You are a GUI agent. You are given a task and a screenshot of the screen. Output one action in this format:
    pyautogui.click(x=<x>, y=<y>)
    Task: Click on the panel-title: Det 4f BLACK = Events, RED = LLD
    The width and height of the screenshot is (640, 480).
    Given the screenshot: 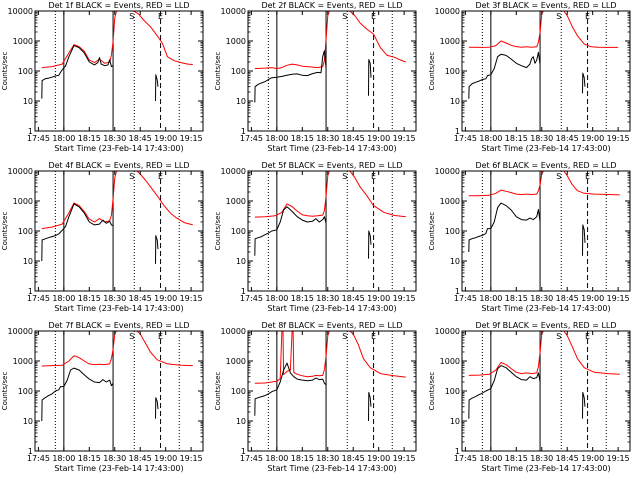 What is the action you would take?
    pyautogui.click(x=118, y=165)
    